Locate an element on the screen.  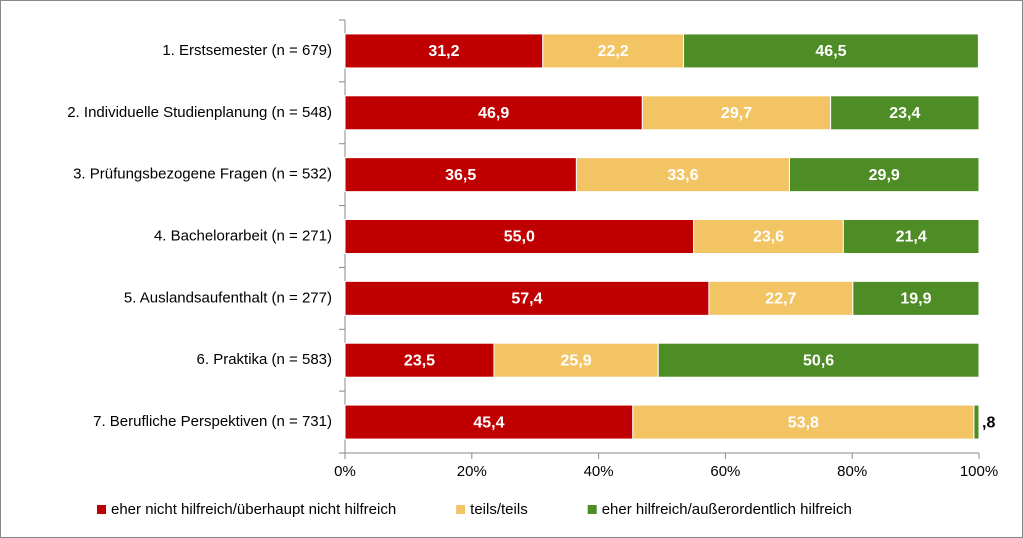
value-label: 46,9 is located at coordinates (493, 113).